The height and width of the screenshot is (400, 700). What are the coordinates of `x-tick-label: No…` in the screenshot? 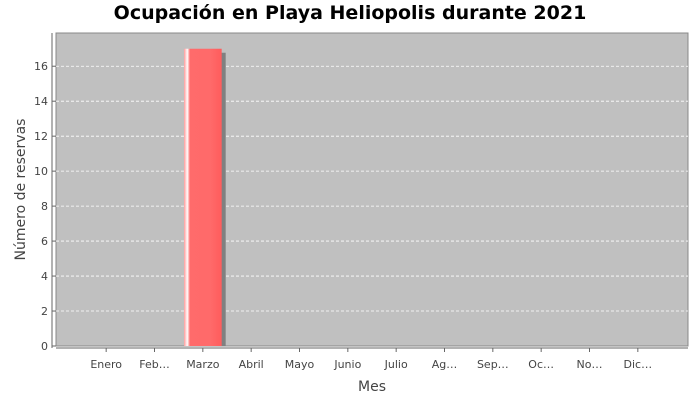 It's located at (590, 364).